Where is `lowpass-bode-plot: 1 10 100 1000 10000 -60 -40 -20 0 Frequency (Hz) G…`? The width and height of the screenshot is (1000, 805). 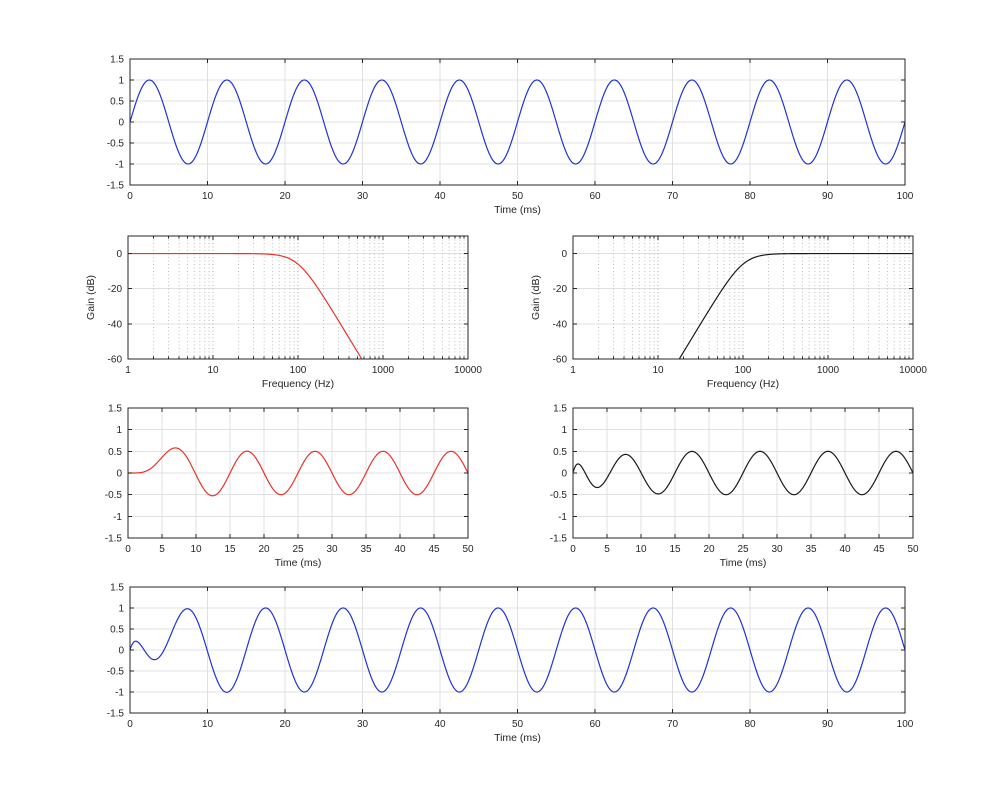
lowpass-bode-plot: 1 10 100 1000 10000 -60 -40 -20 0 Frequency (Hz) G… is located at coordinates (283, 312).